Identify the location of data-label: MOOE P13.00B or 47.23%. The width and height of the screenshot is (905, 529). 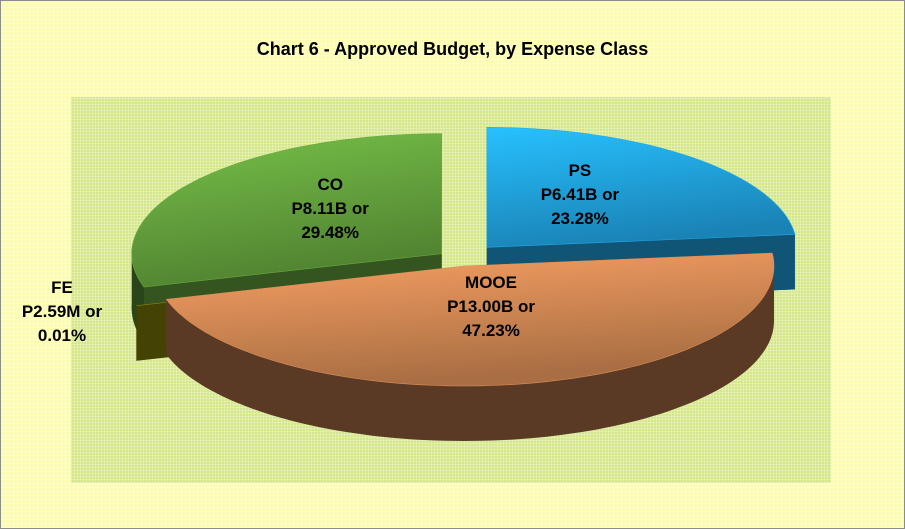
(491, 307).